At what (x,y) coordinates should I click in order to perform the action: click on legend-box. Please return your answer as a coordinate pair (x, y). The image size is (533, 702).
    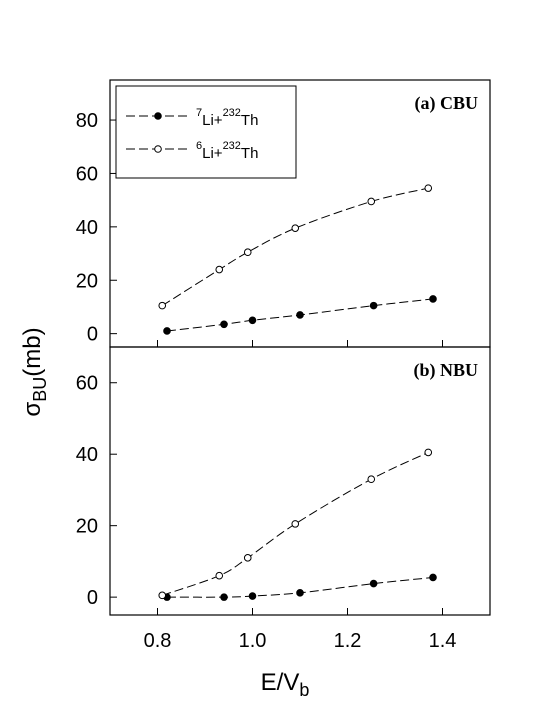
    Looking at the image, I should click on (206, 132).